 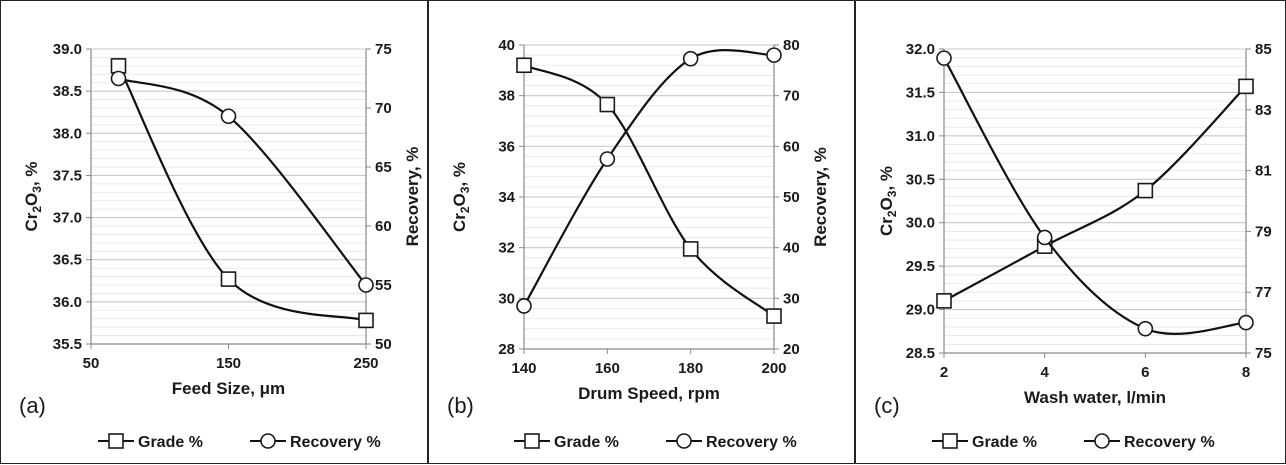 What do you see at coordinates (920, 92) in the screenshot?
I see `y-left-tick-label: 31.5` at bounding box center [920, 92].